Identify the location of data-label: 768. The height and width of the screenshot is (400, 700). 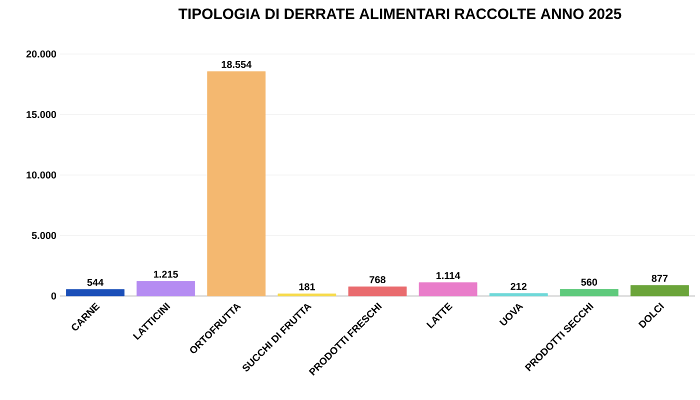
(378, 280).